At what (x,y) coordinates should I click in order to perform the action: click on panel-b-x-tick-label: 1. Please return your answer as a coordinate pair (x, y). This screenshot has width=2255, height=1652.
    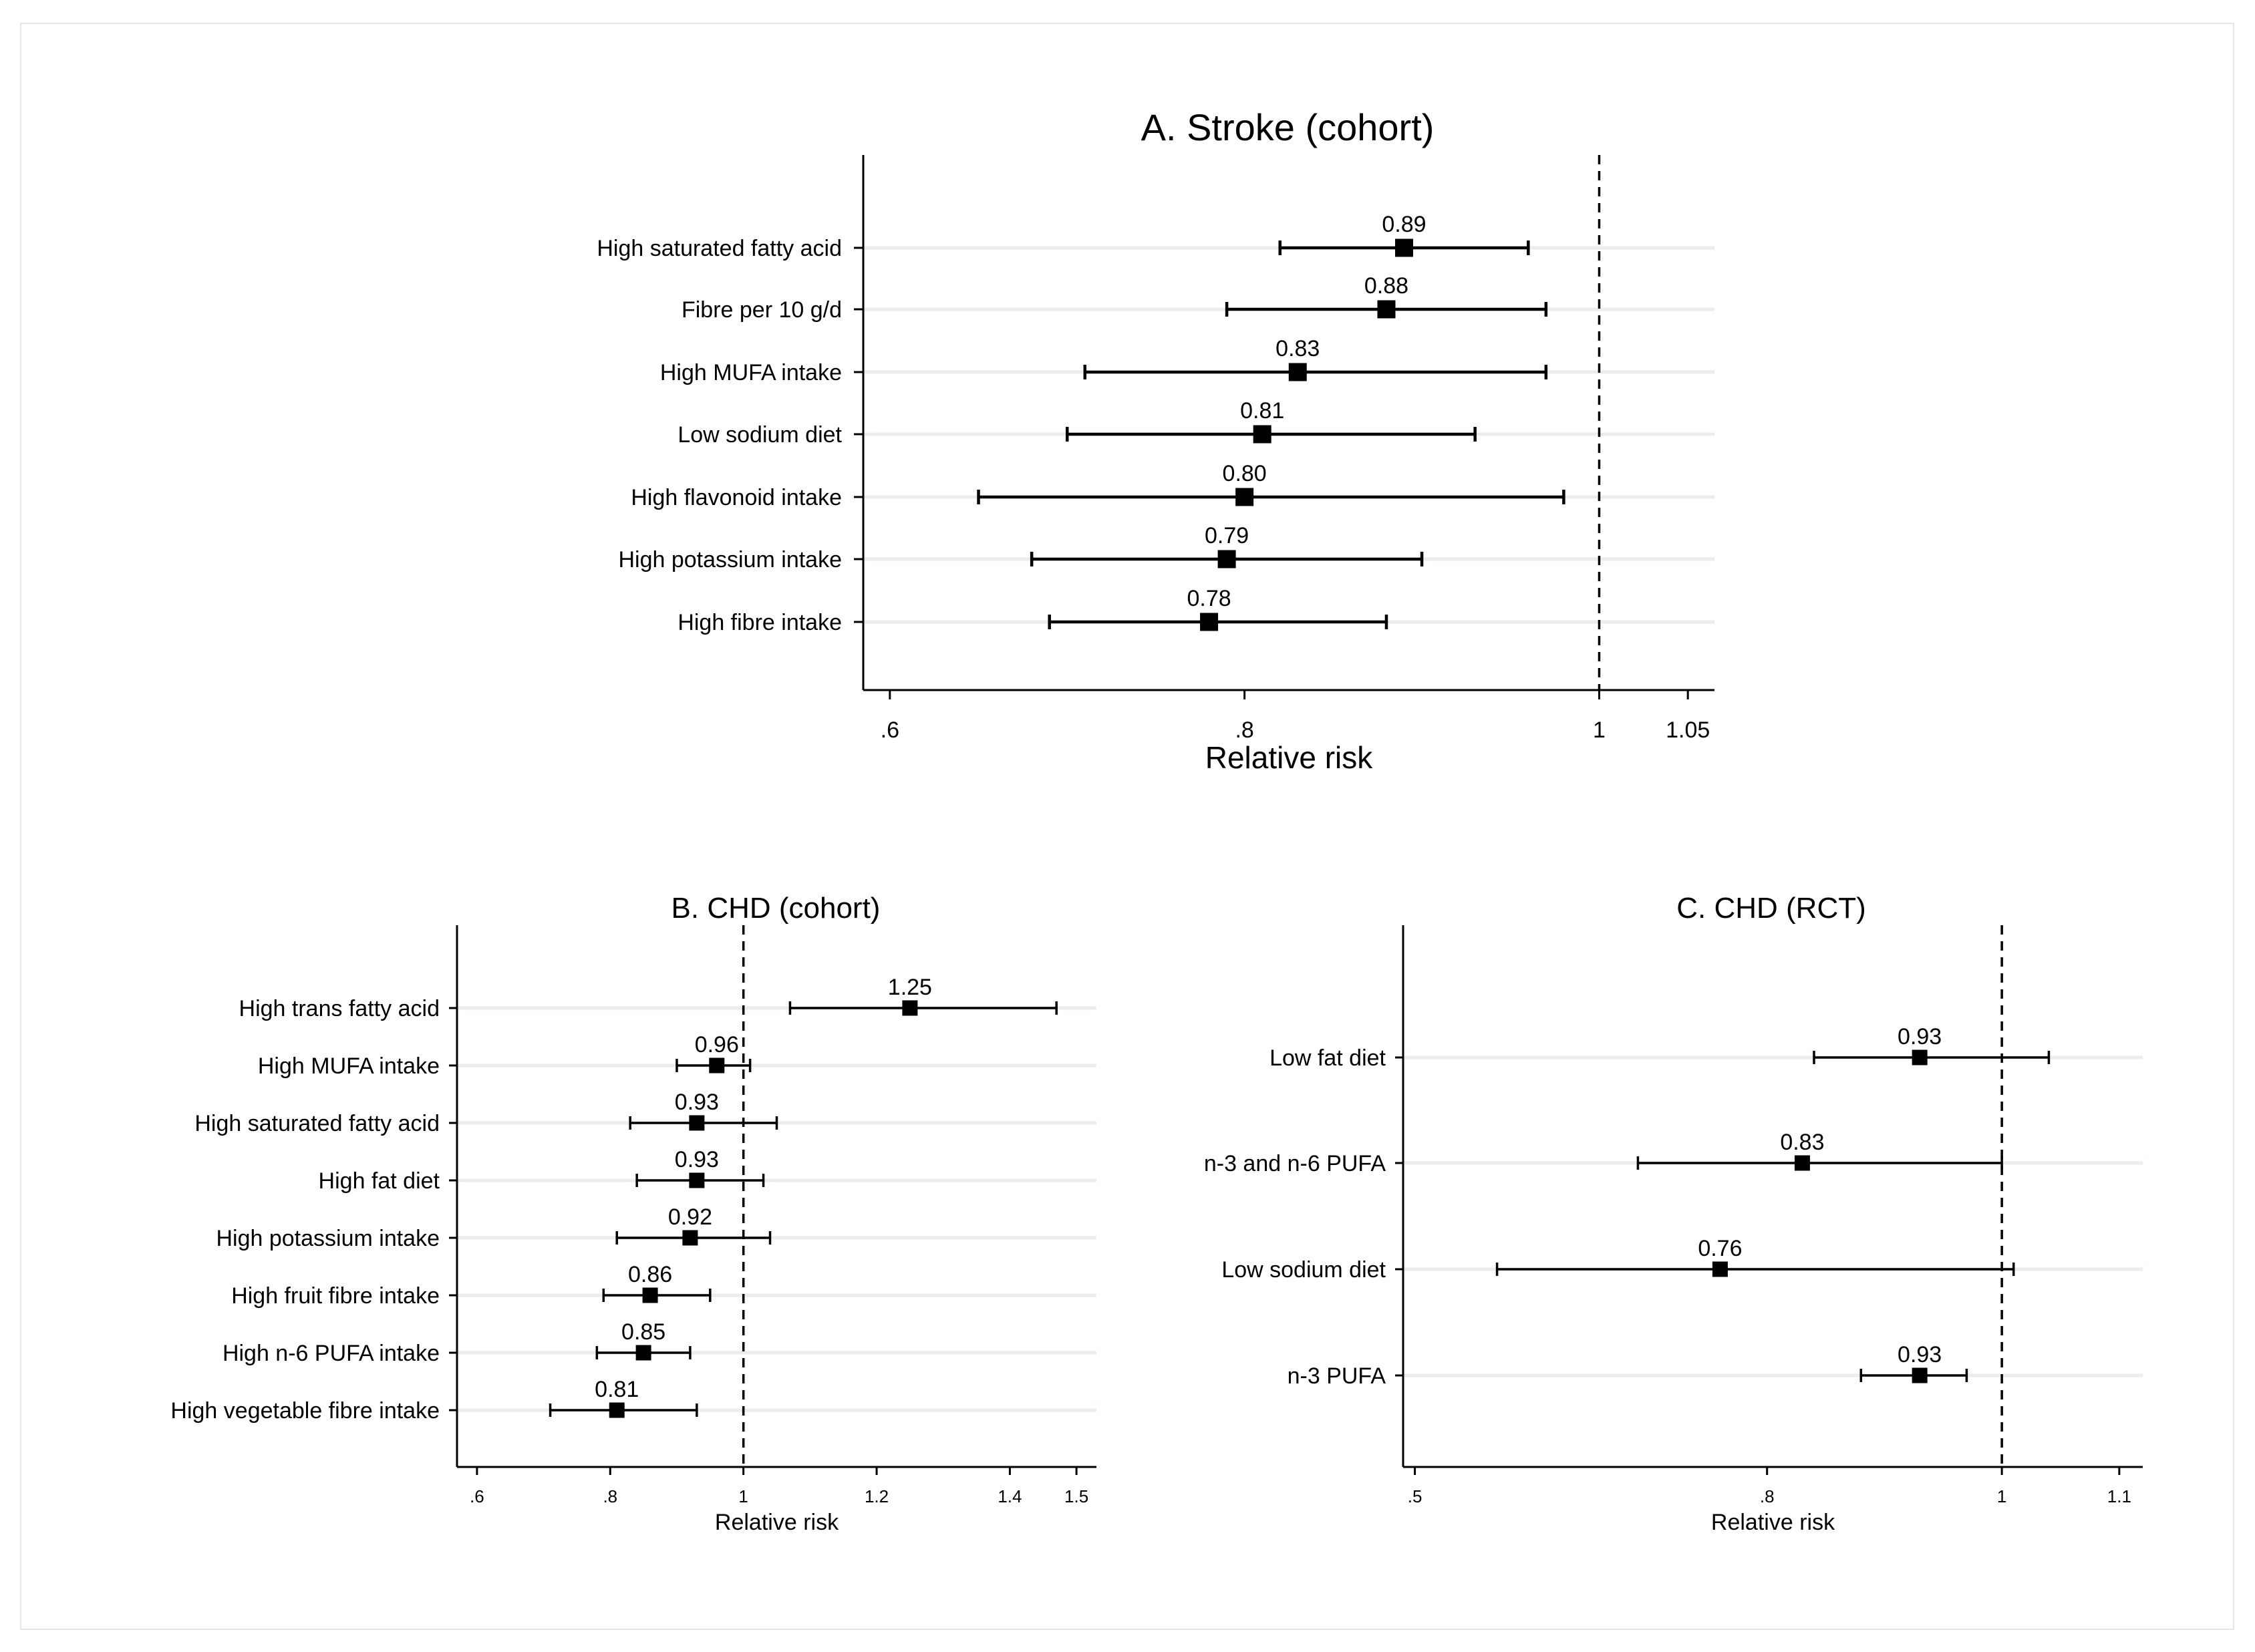
    Looking at the image, I should click on (743, 1496).